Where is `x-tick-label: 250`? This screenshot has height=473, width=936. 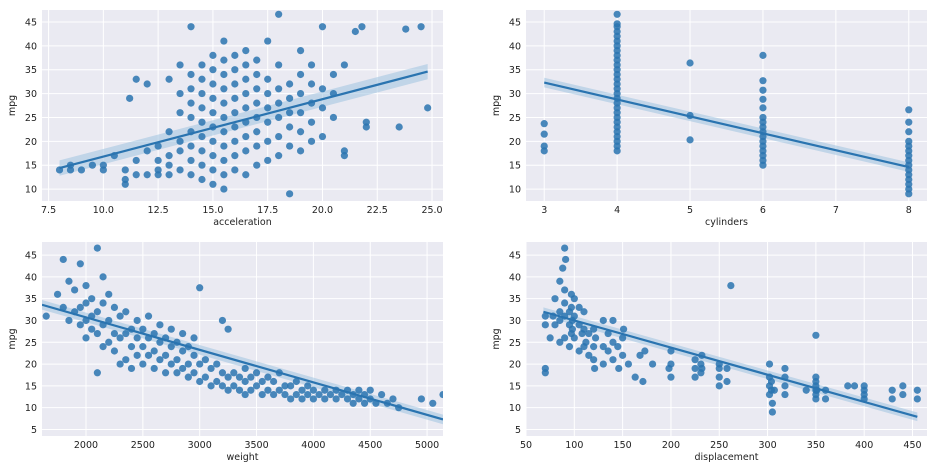 x-tick-label: 250 is located at coordinates (719, 445).